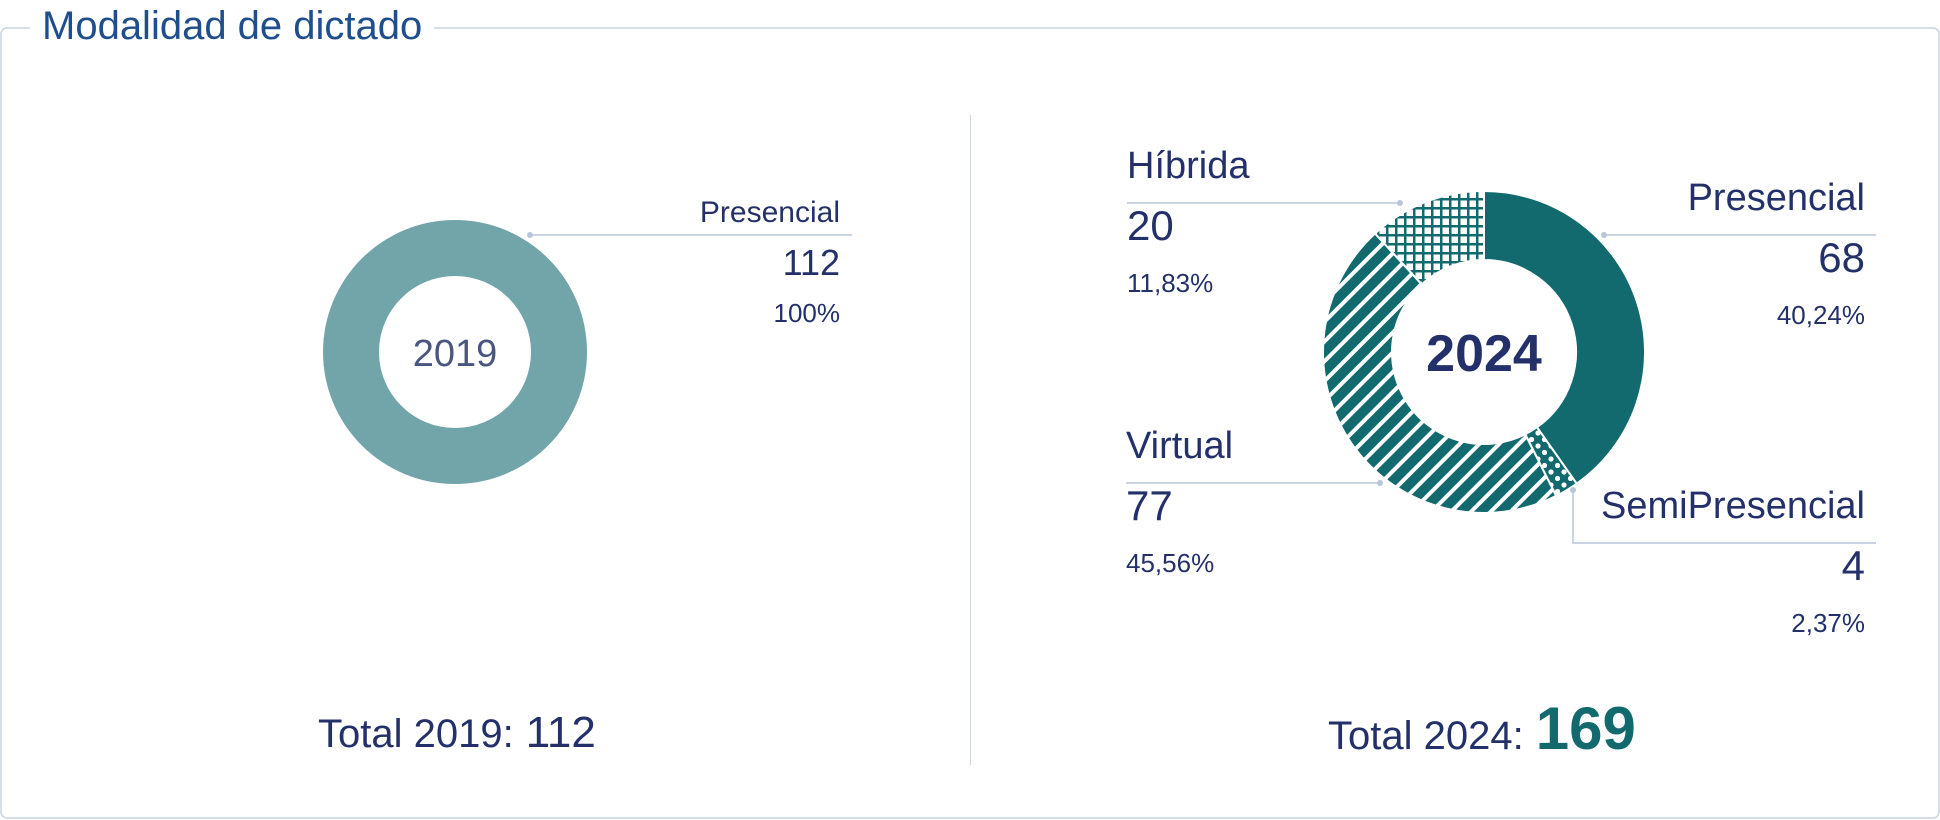 This screenshot has height=820, width=1940. What do you see at coordinates (1170, 283) in the screenshot?
I see `percent-2024-hibrida: 11,83%` at bounding box center [1170, 283].